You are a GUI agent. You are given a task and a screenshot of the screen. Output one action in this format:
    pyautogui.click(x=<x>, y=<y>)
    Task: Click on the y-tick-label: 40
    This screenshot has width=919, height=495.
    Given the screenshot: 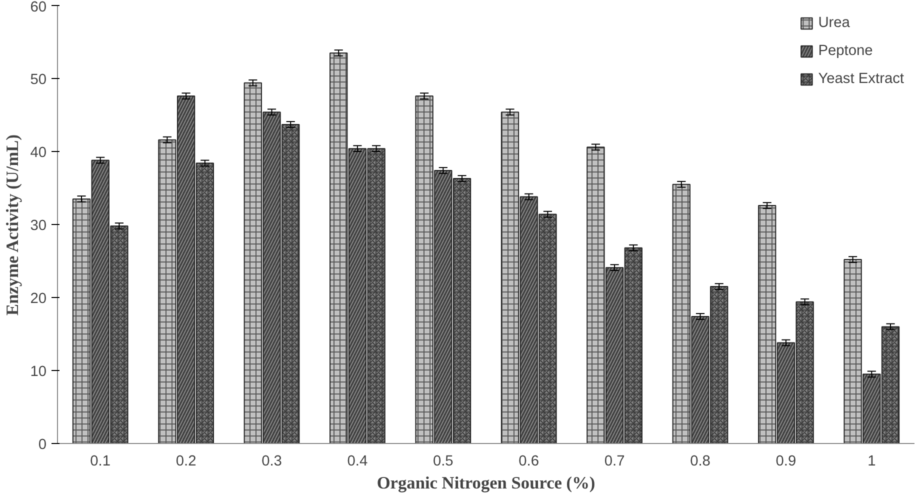 What is the action you would take?
    pyautogui.click(x=38, y=153)
    